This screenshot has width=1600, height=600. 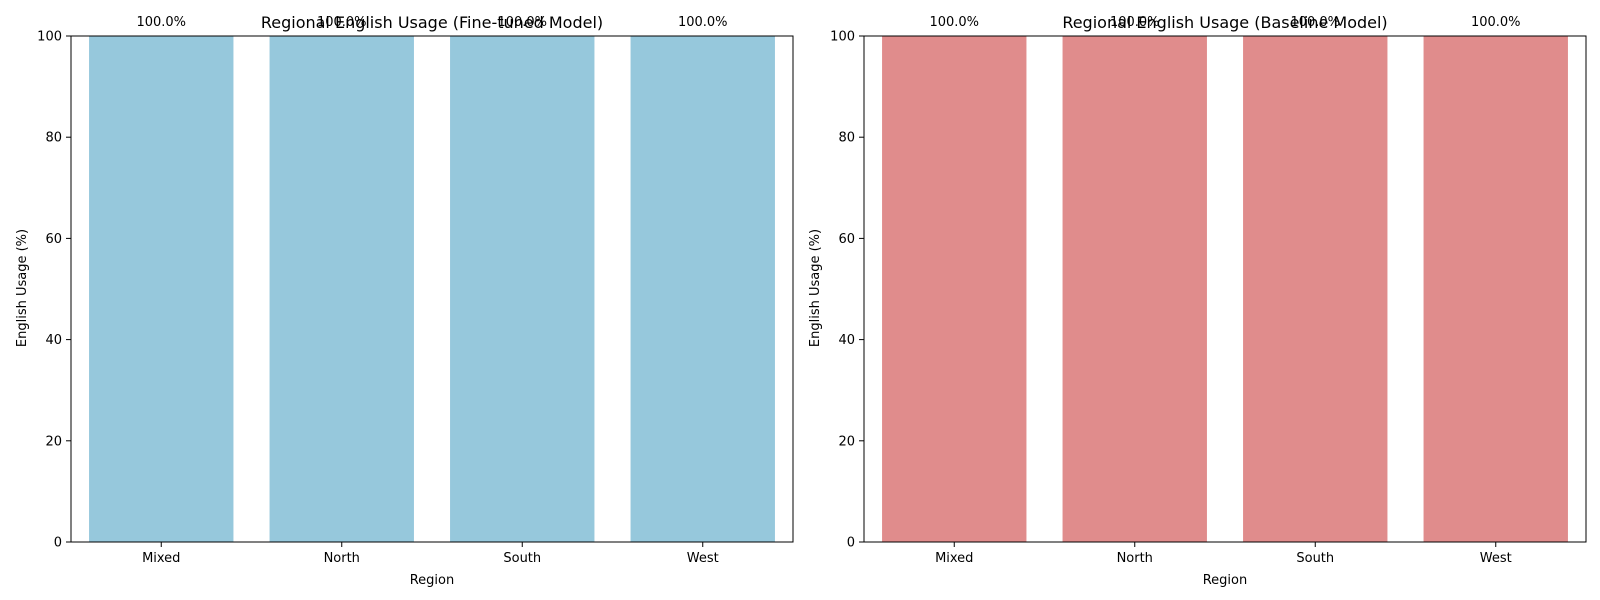 I want to click on chart-title: Regional English Usage (Baseline Model), so click(x=1224, y=22).